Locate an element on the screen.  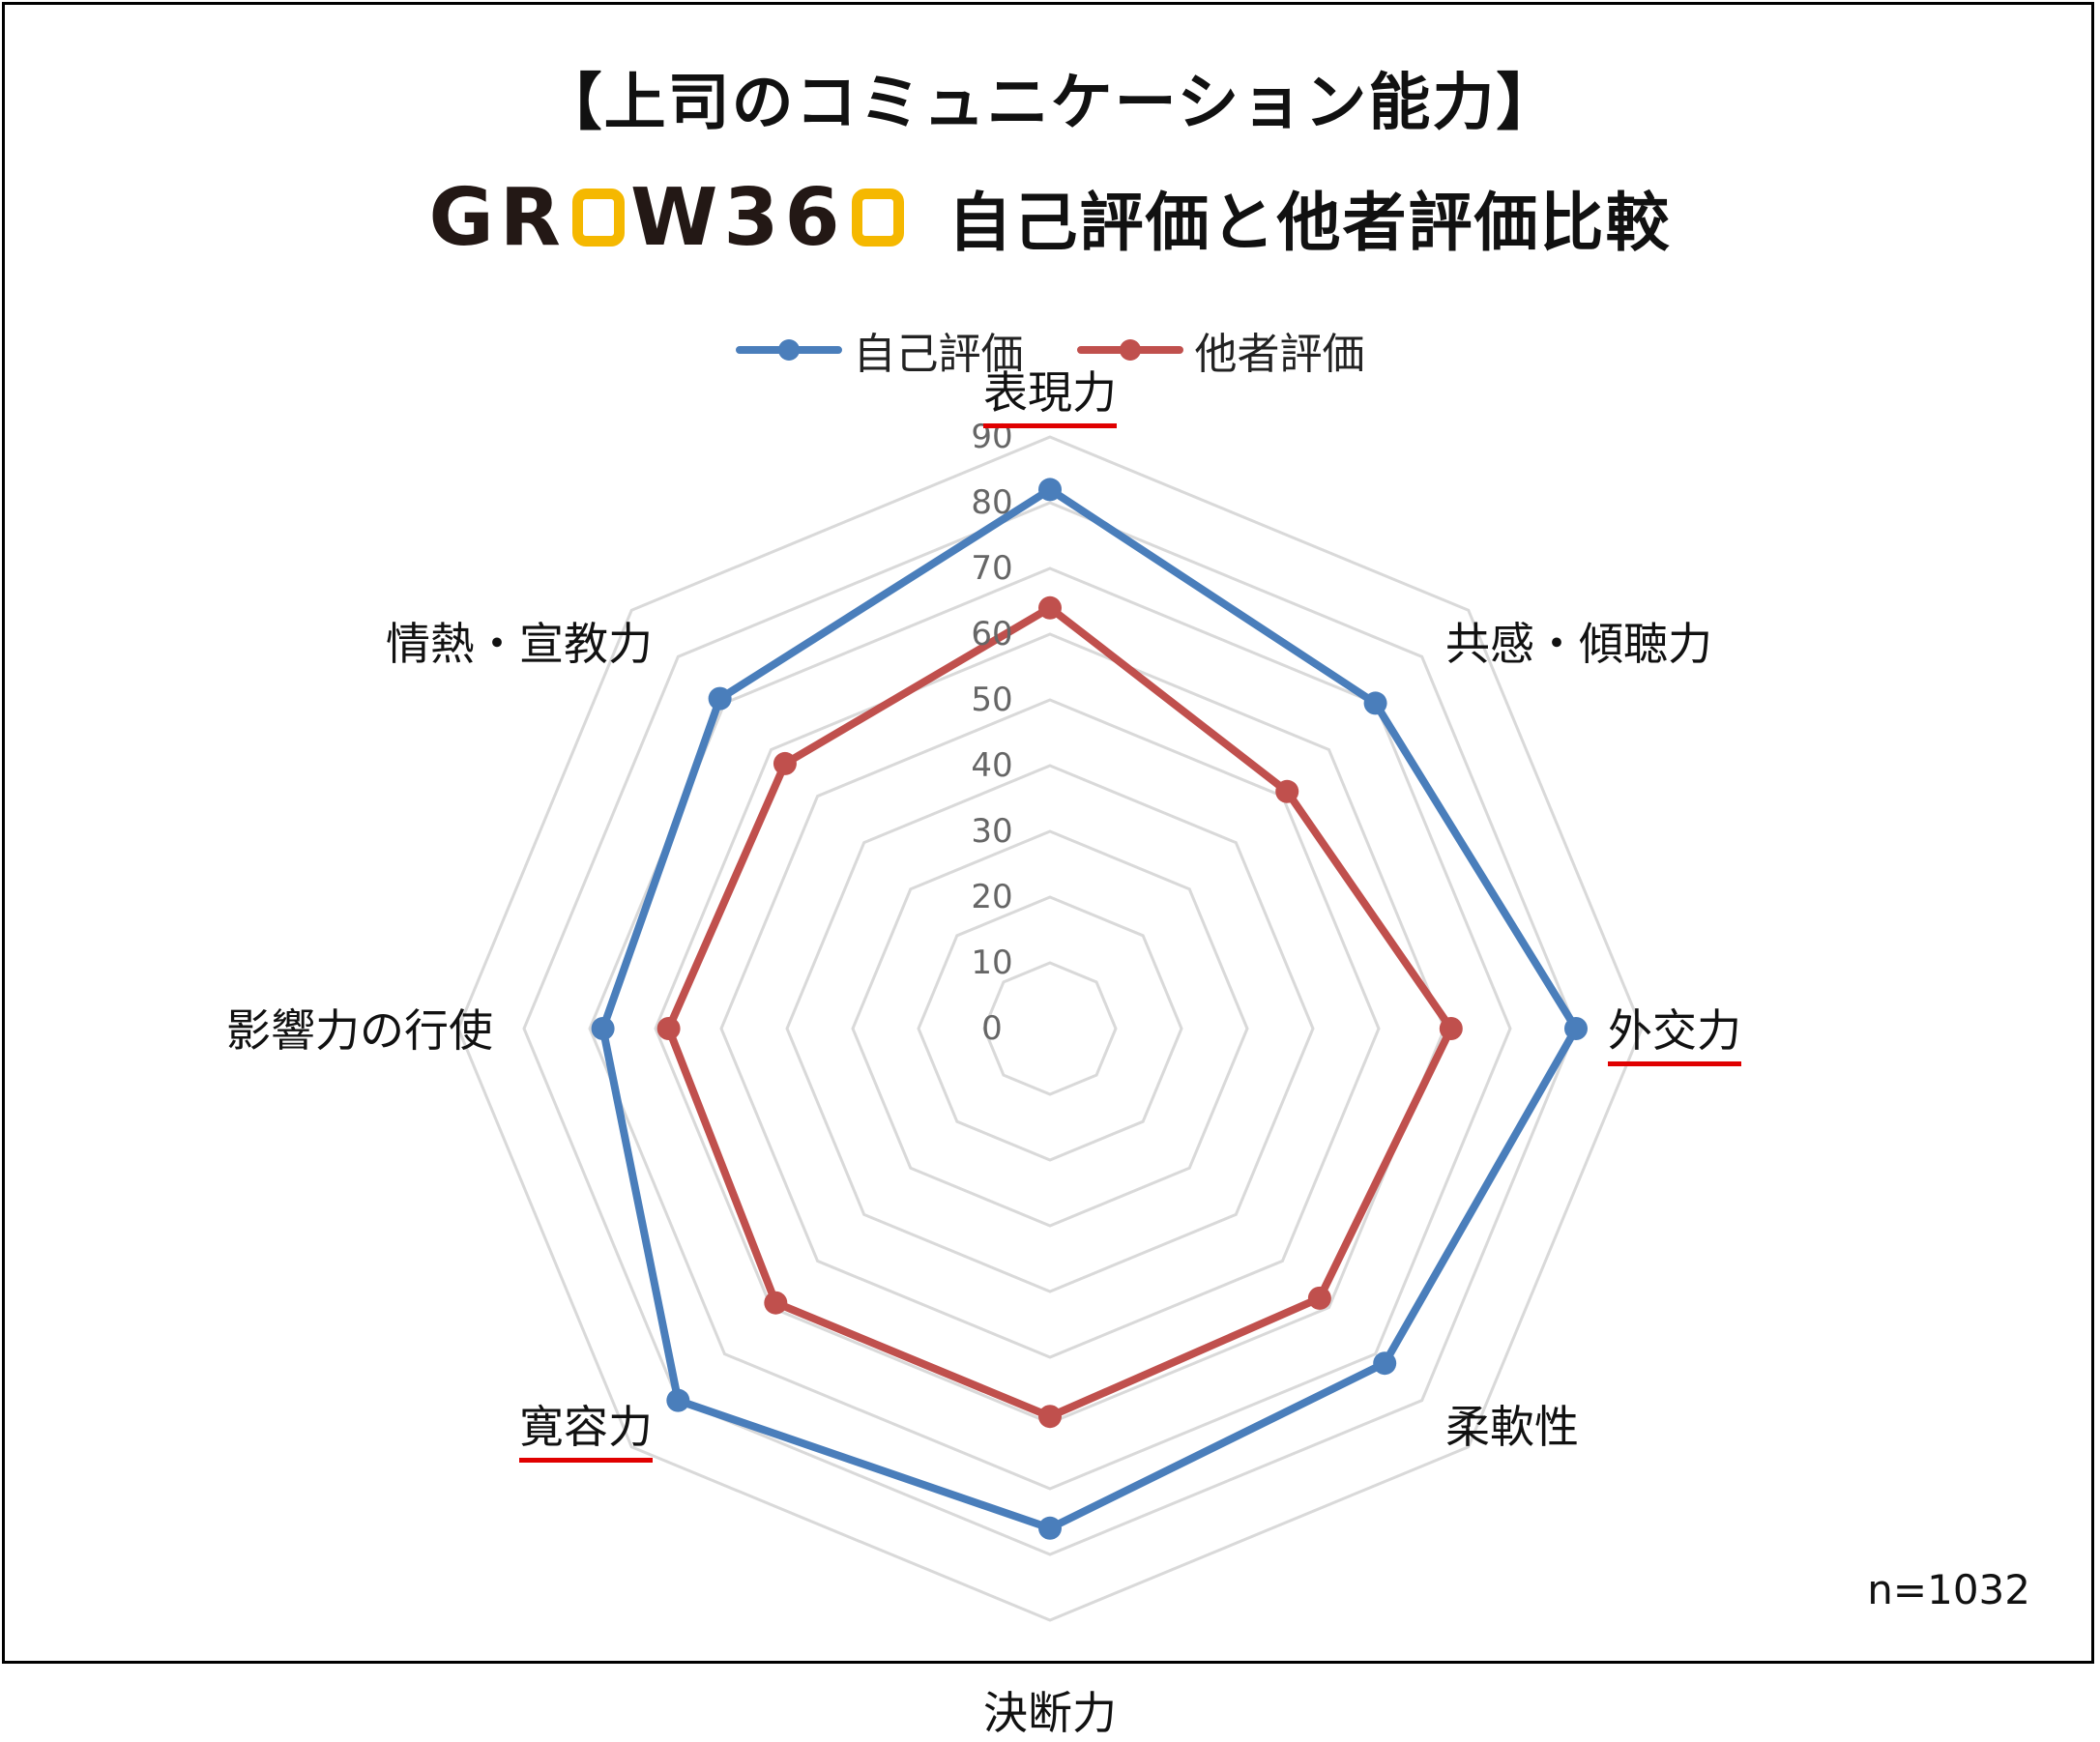
r-tick-label: 30 is located at coordinates (992, 831).